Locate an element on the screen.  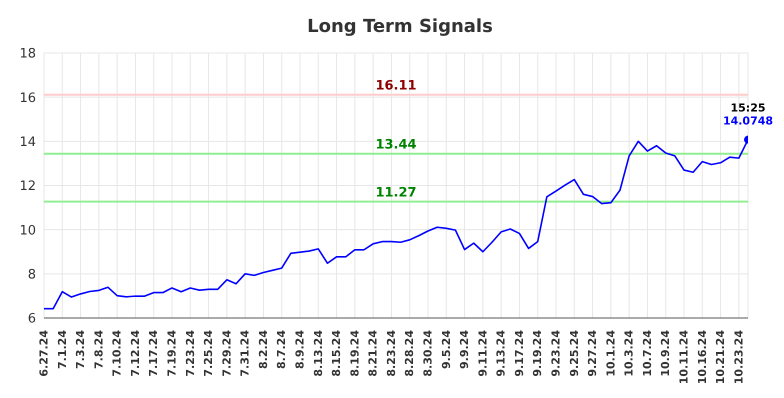
x-tick-label: 7.1.24 is located at coordinates (62, 349).